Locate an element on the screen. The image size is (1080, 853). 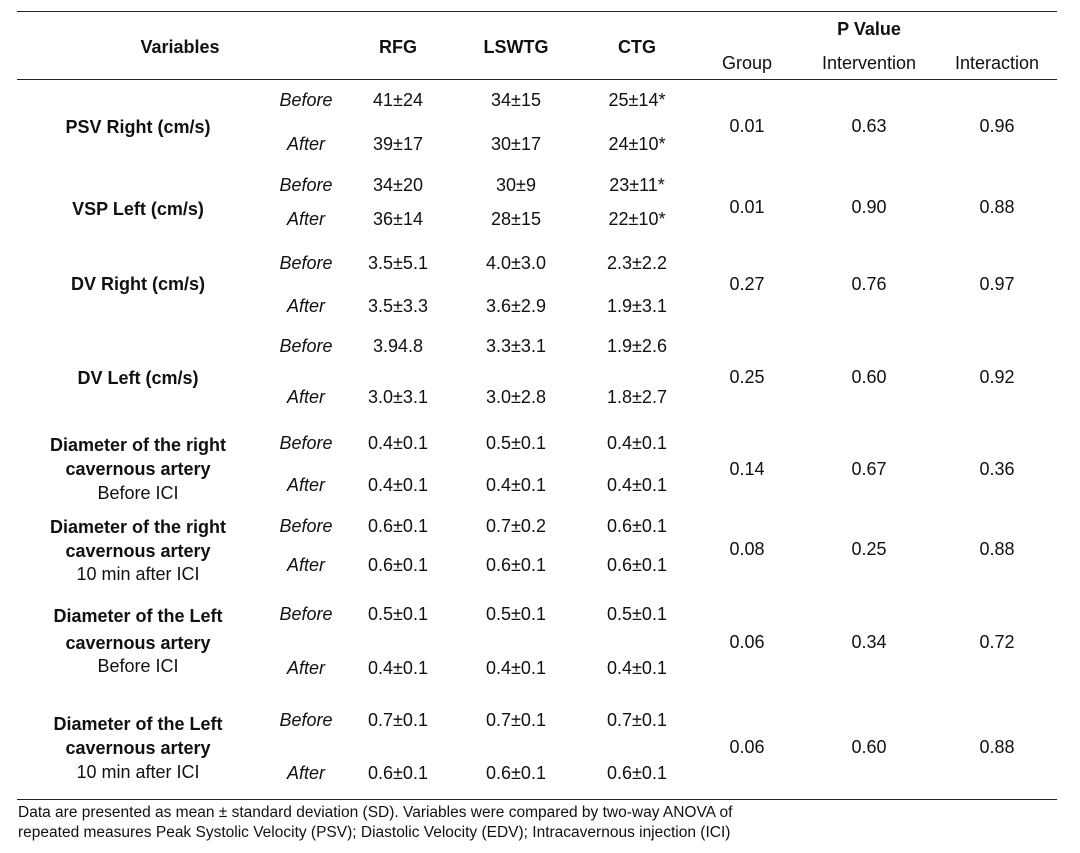
cell-p-value: 0.14 is located at coordinates (747, 469).